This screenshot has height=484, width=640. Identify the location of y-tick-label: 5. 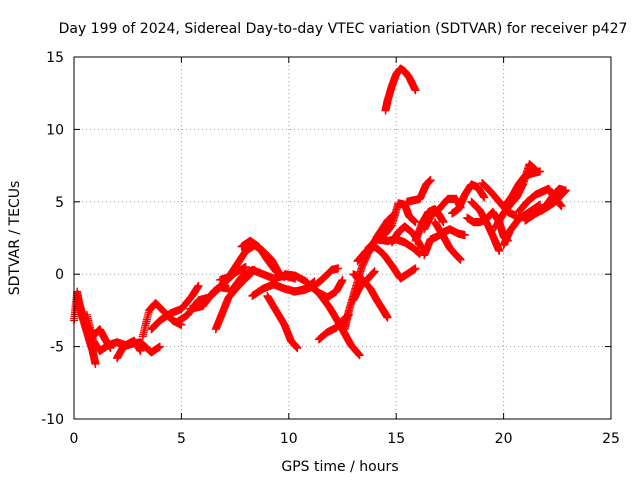
(59, 203).